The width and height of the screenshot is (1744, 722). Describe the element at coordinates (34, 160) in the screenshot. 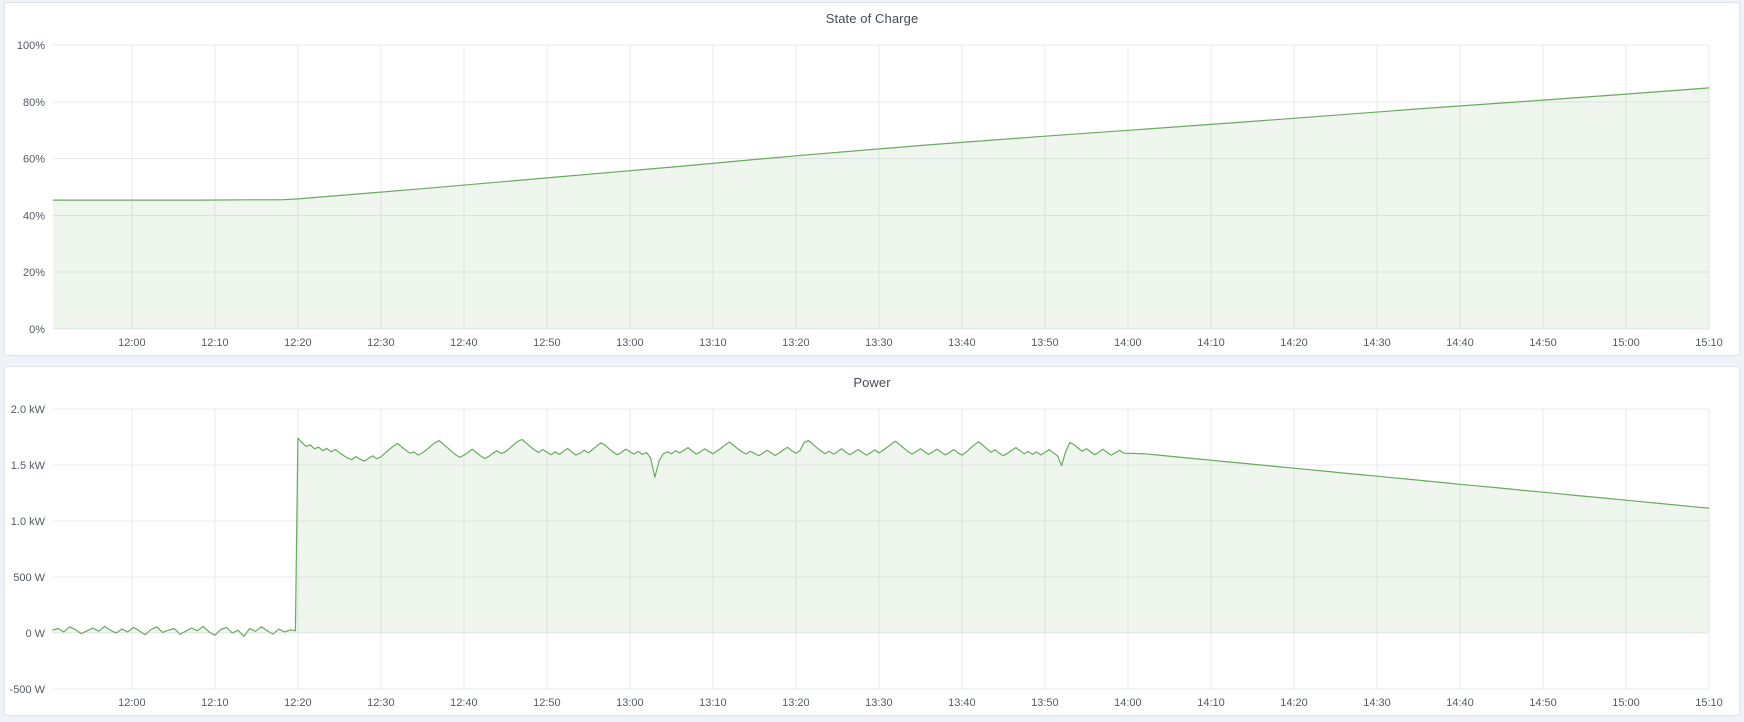

I see `svg-text: 60%` at that location.